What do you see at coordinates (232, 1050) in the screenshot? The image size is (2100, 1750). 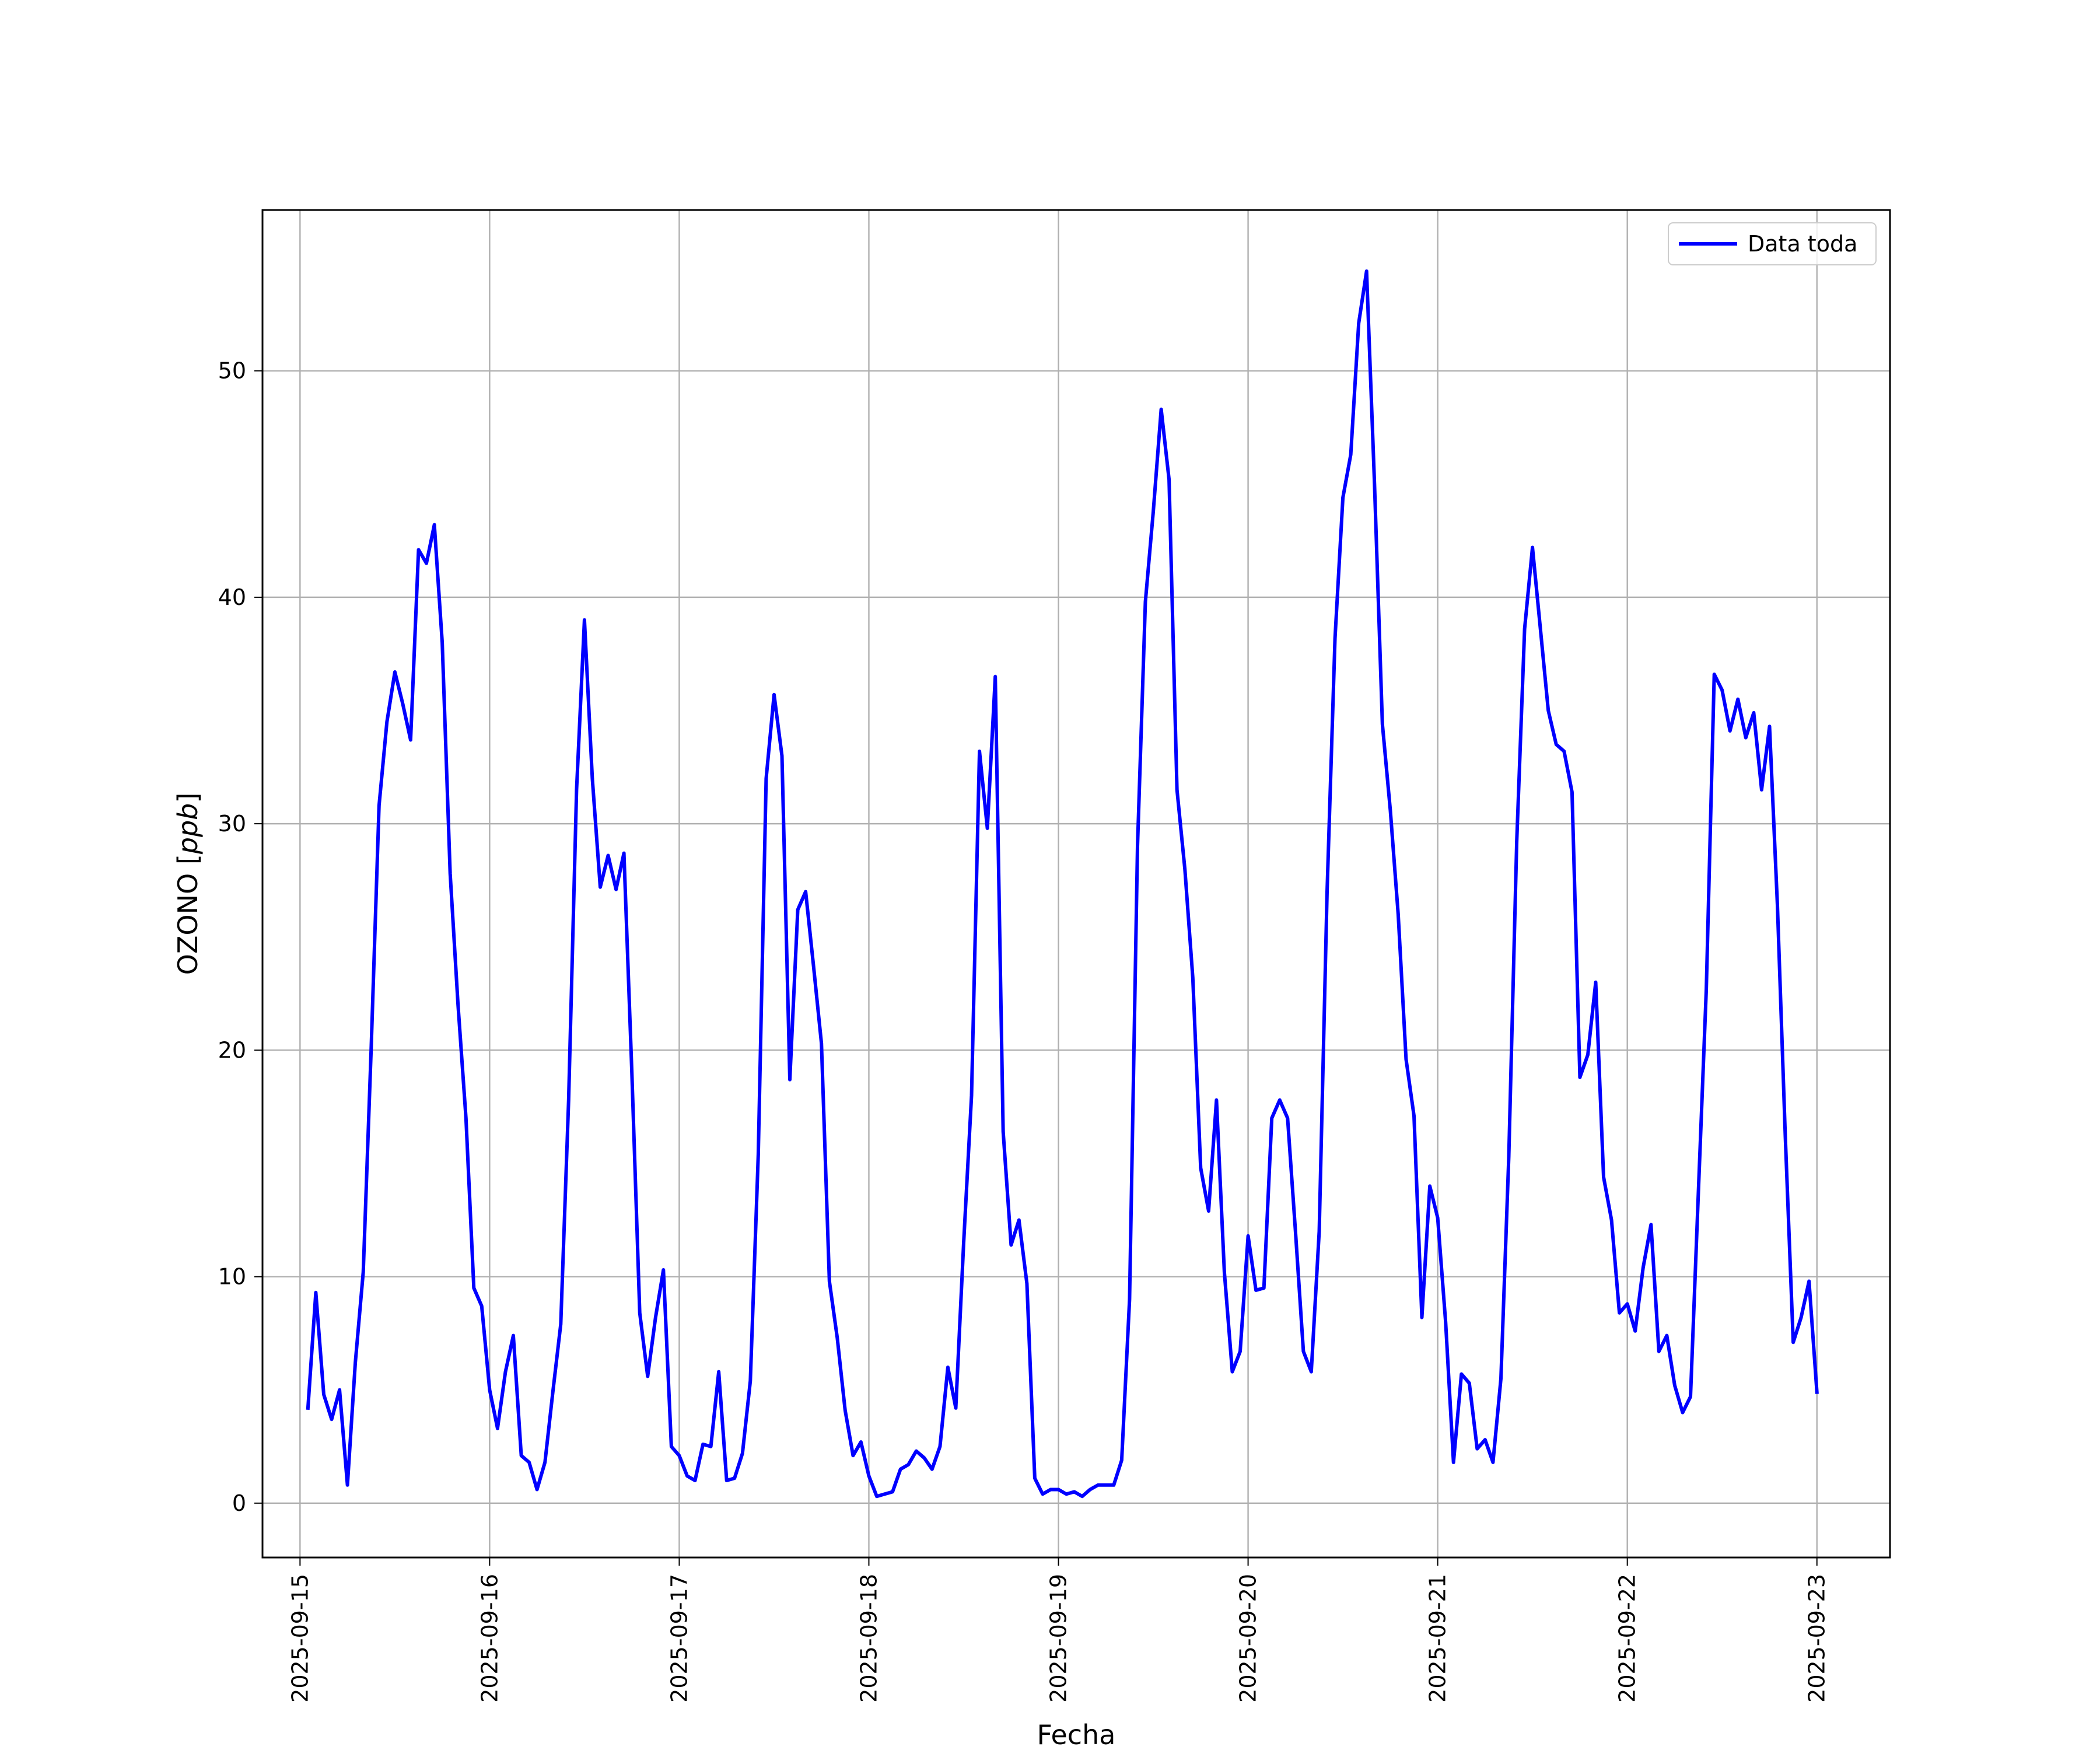 I see `y-tick-label: 20` at bounding box center [232, 1050].